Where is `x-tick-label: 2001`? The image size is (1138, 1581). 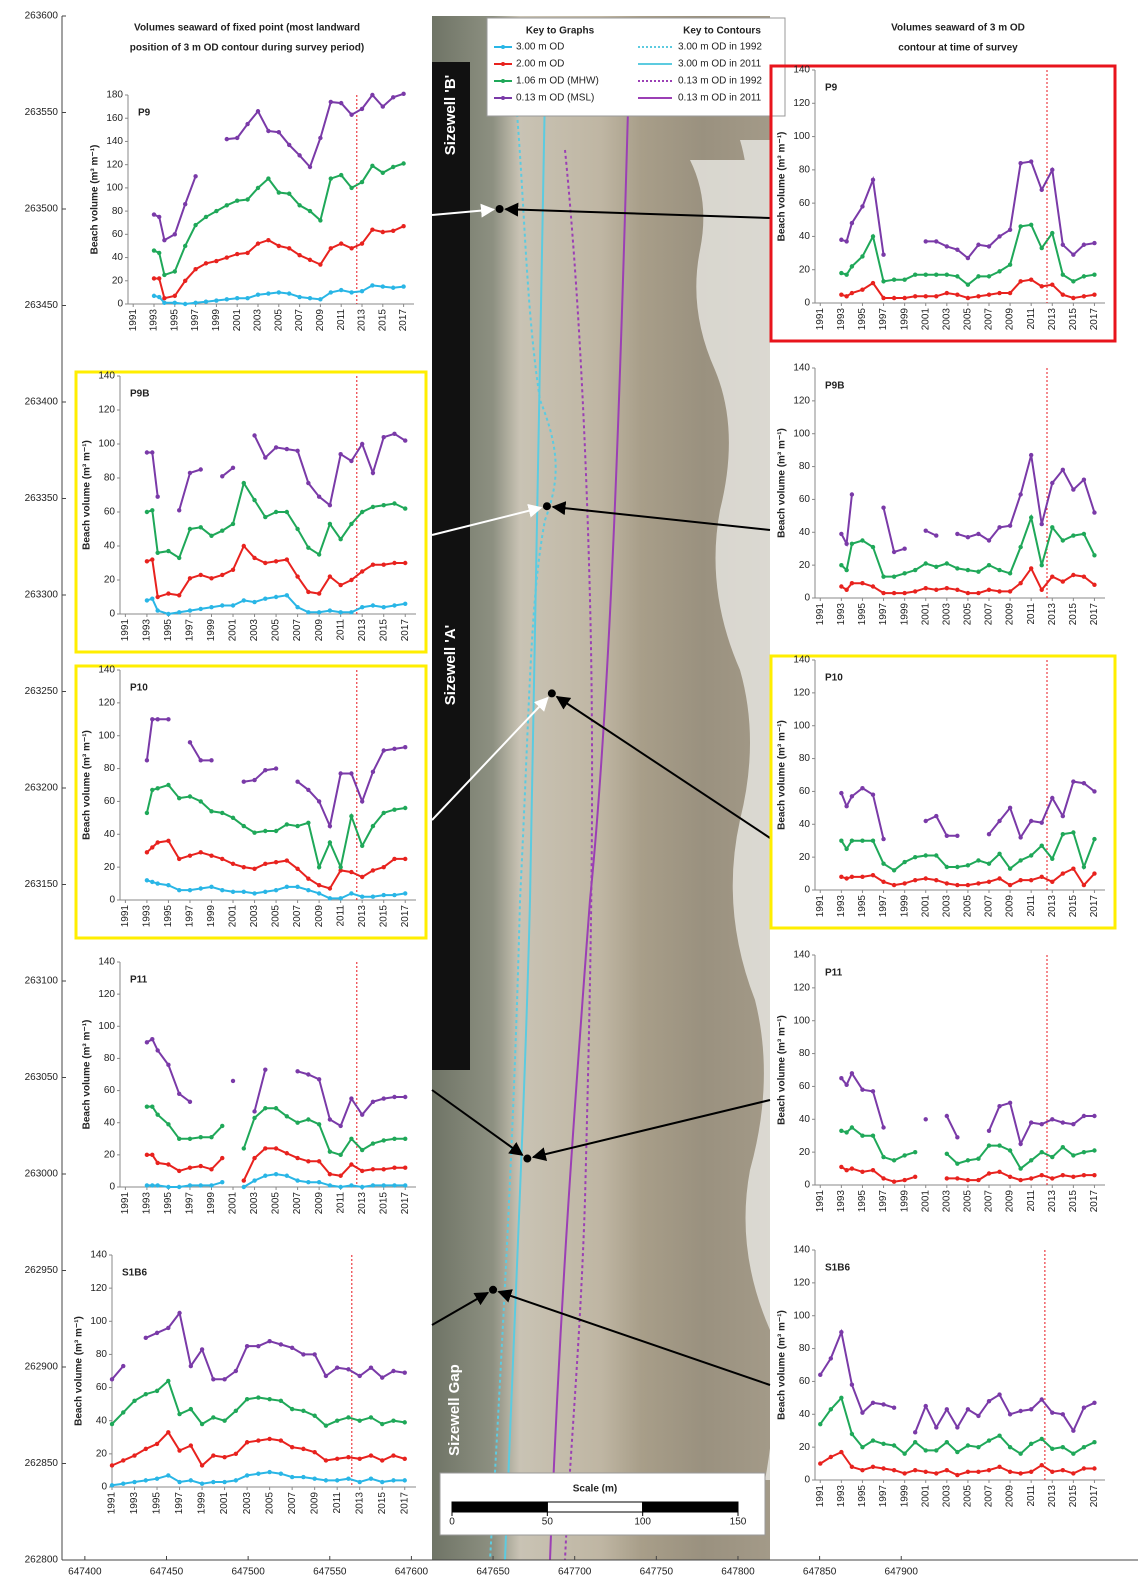
x-tick-label: 2001 is located at coordinates (925, 319).